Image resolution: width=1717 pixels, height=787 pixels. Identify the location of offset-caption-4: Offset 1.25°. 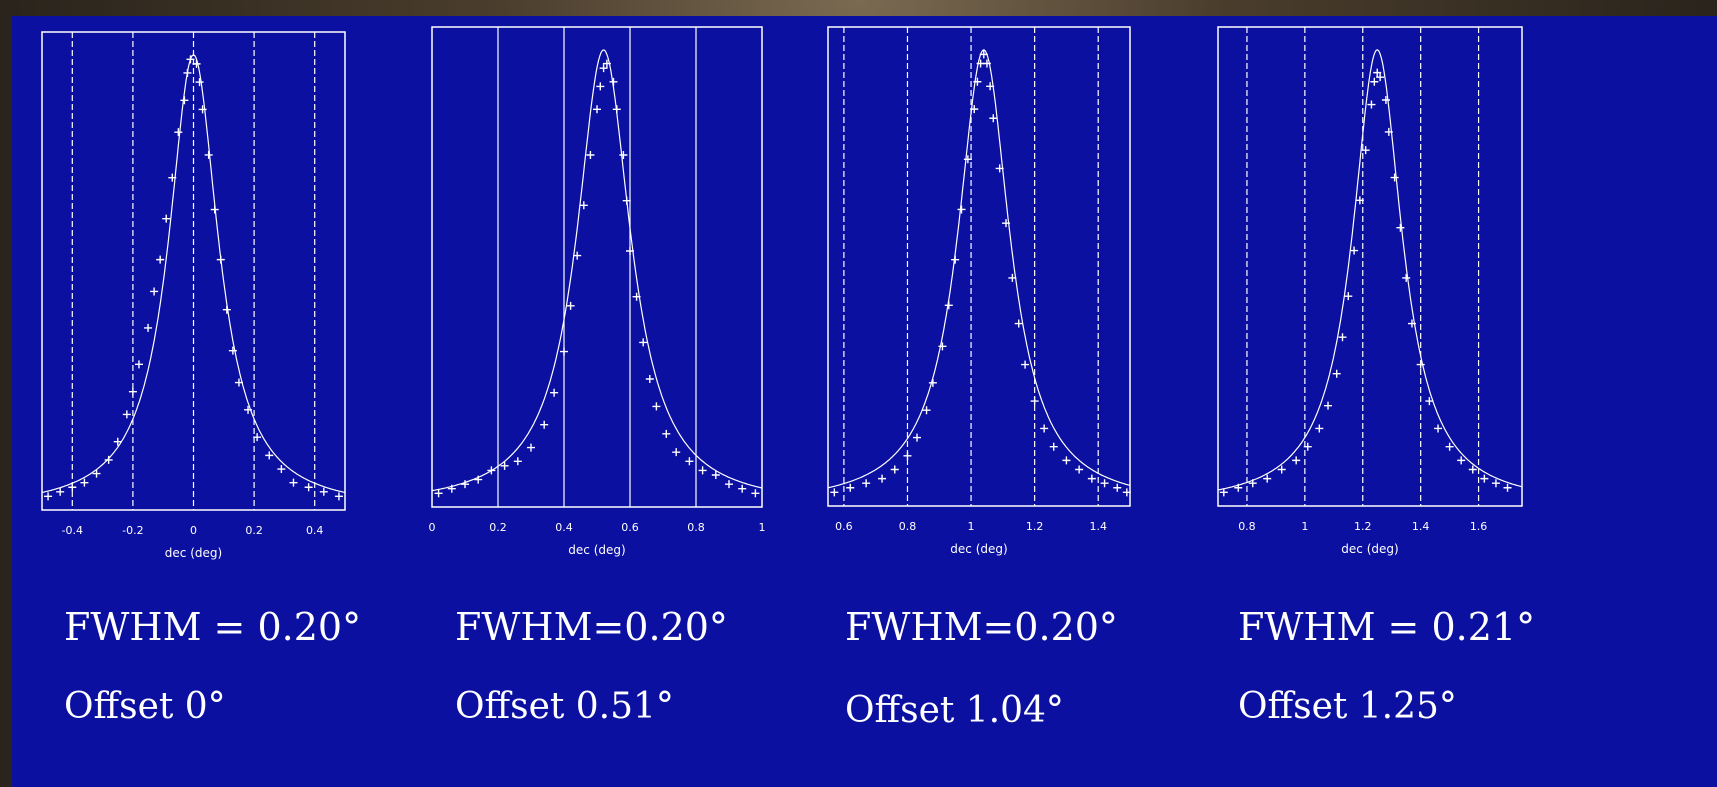
(1347, 706).